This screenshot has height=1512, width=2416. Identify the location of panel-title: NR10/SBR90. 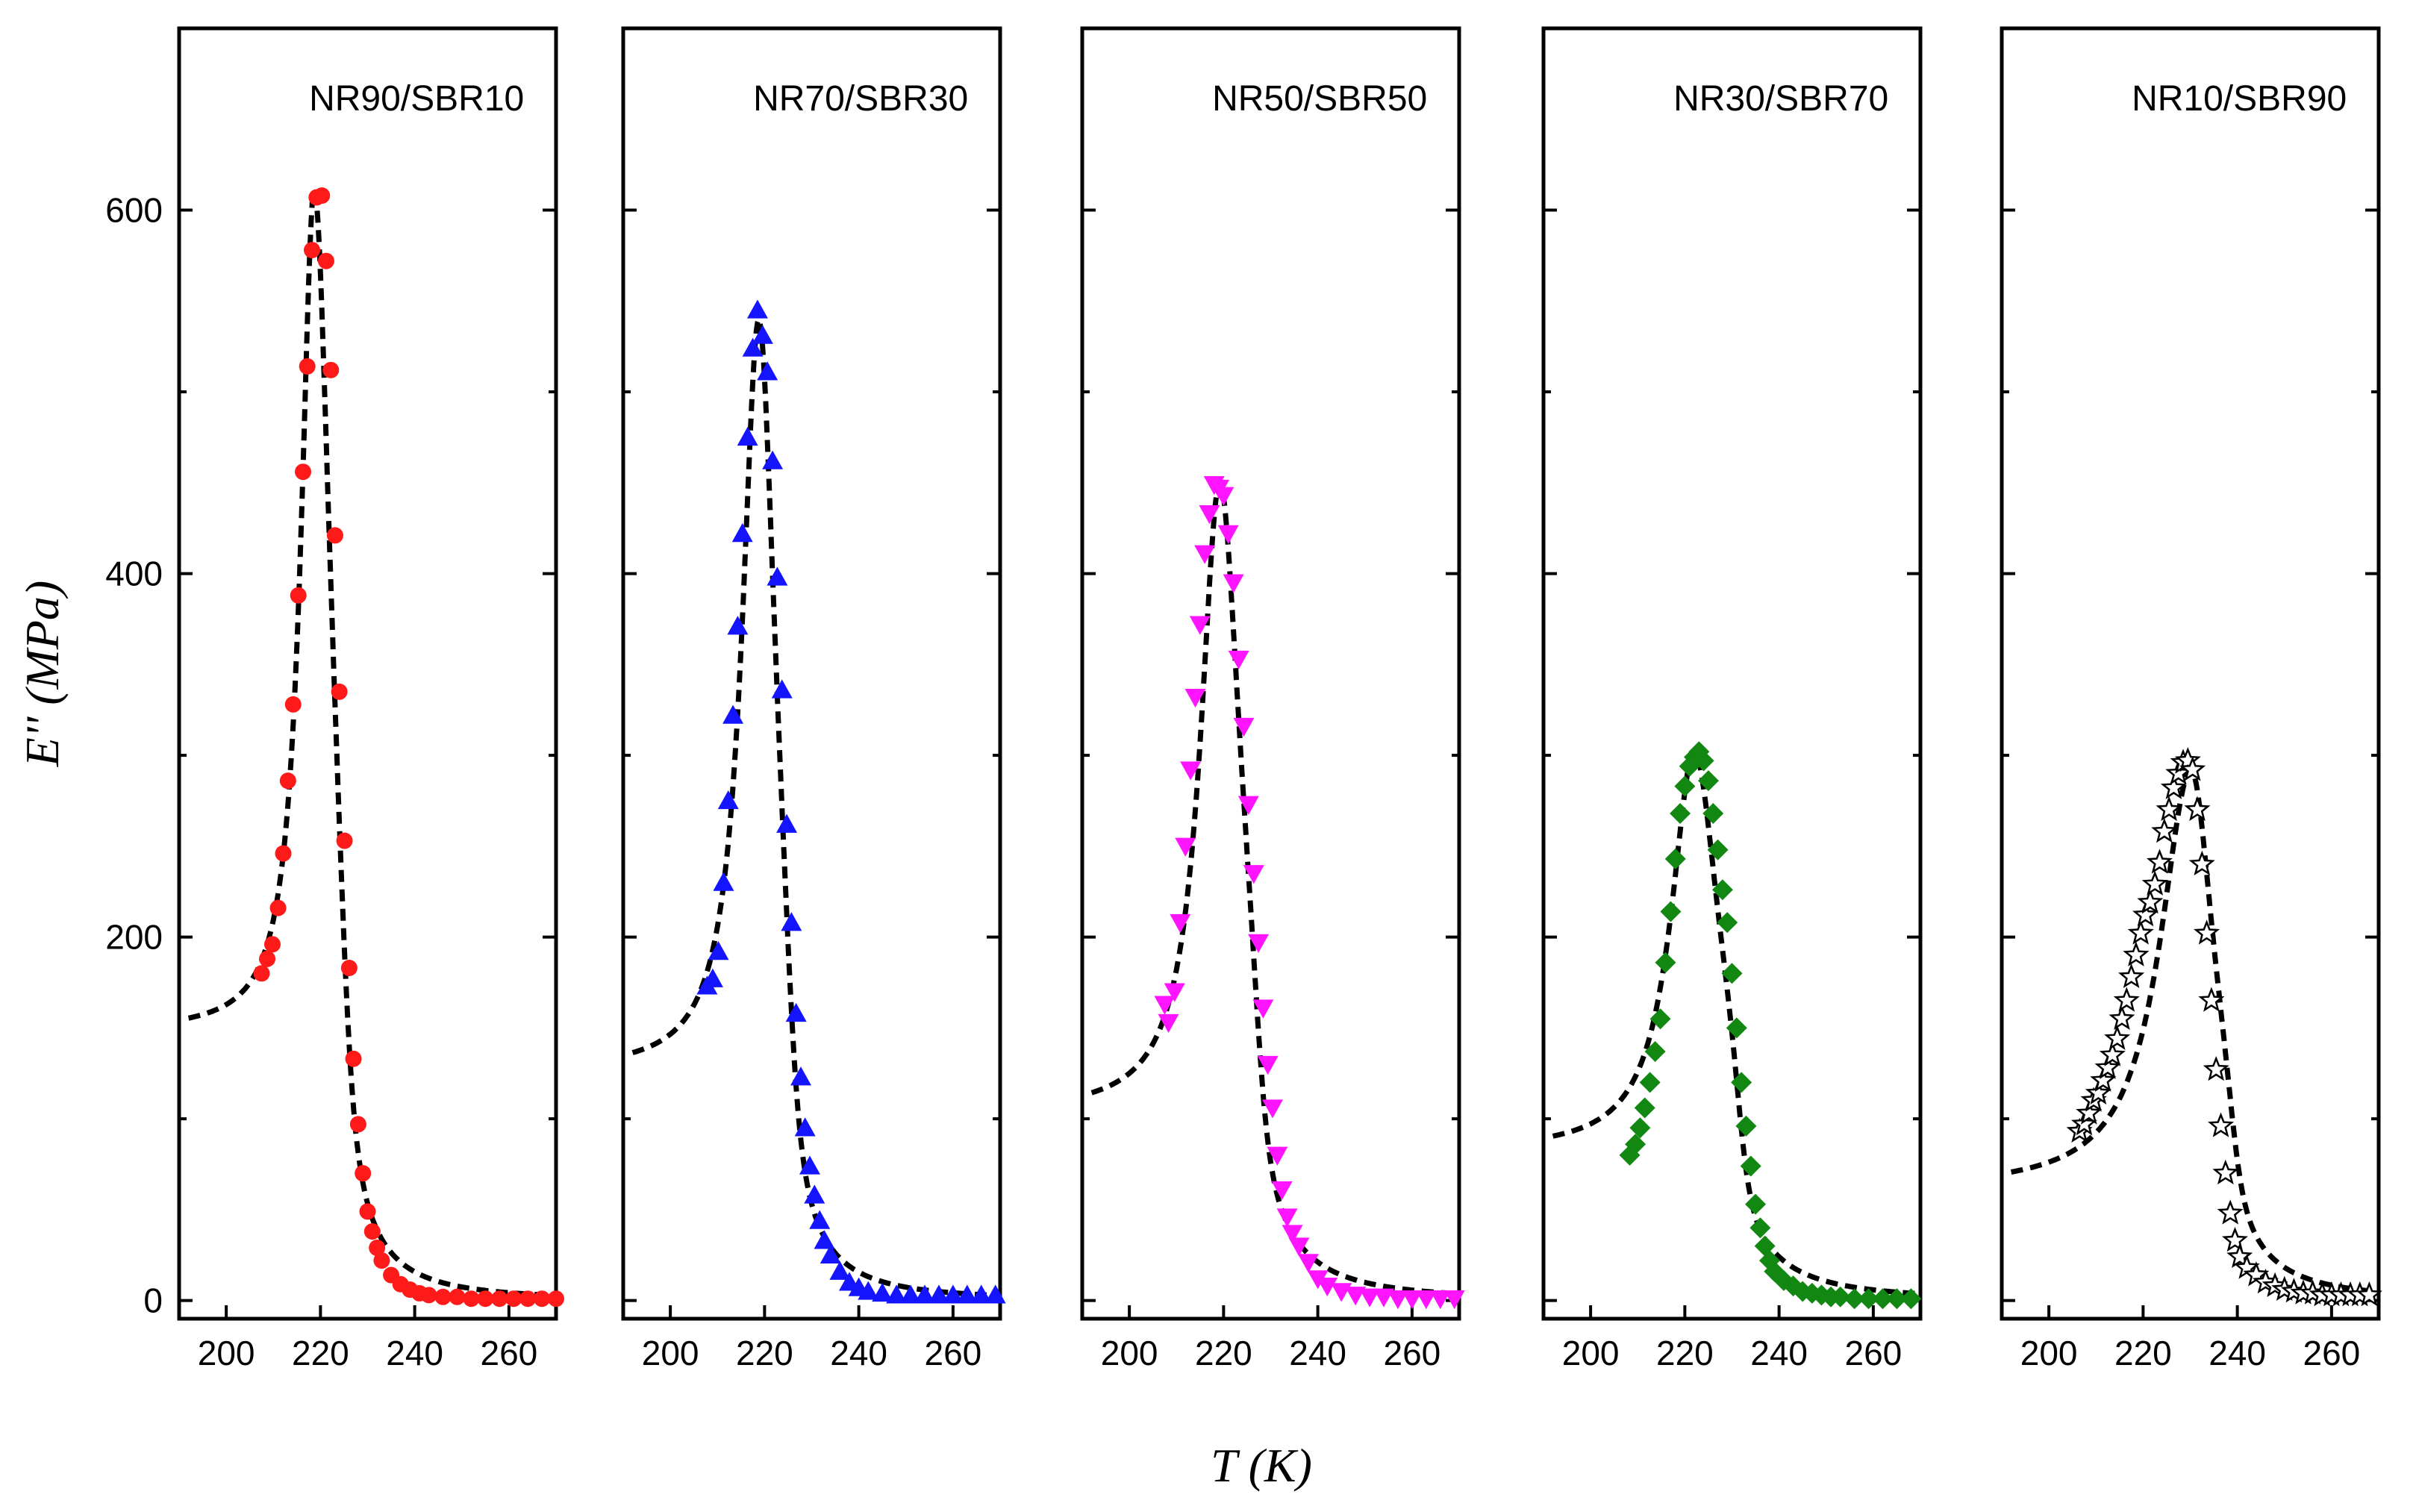
(2239, 99).